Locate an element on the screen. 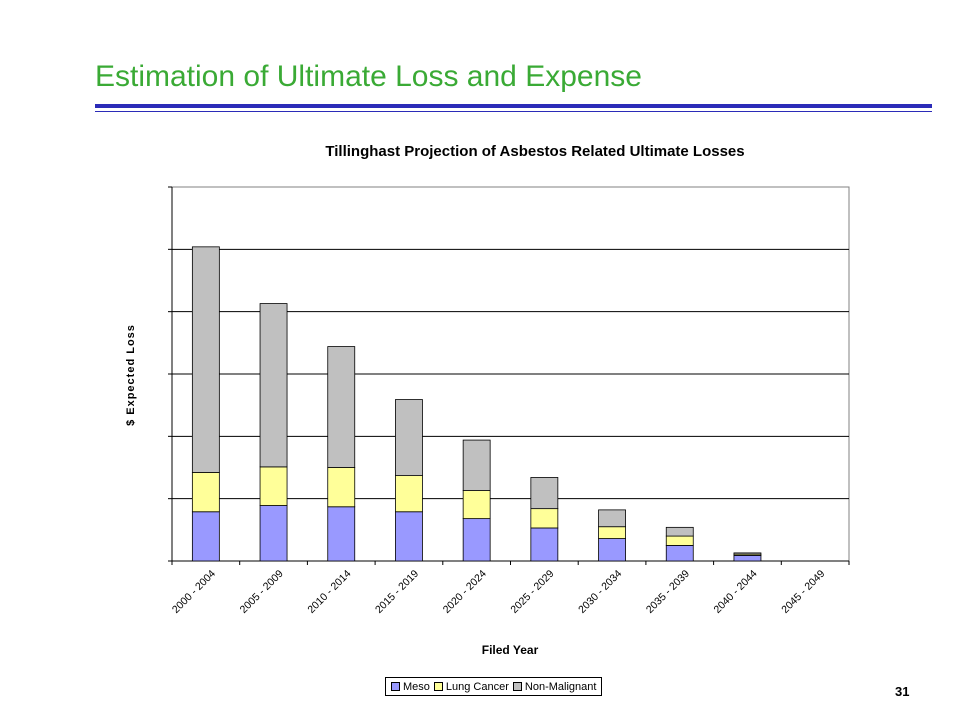 Image resolution: width=960 pixels, height=720 pixels. legend-label-meso: Meso is located at coordinates (416, 686).